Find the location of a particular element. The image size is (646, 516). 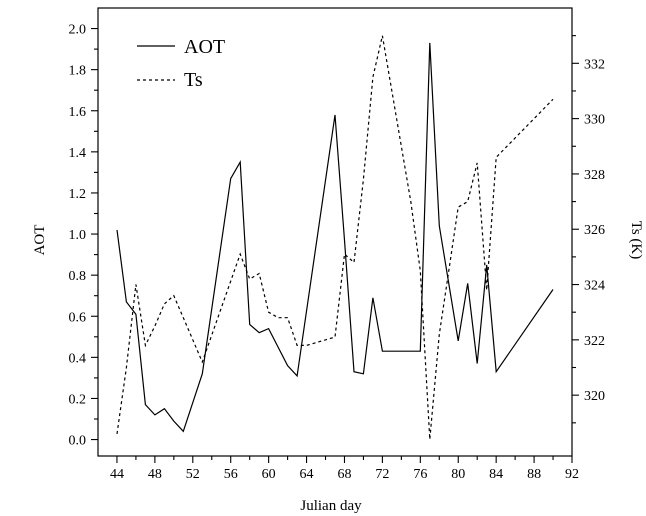

x-tick-label: 92 is located at coordinates (572, 474).